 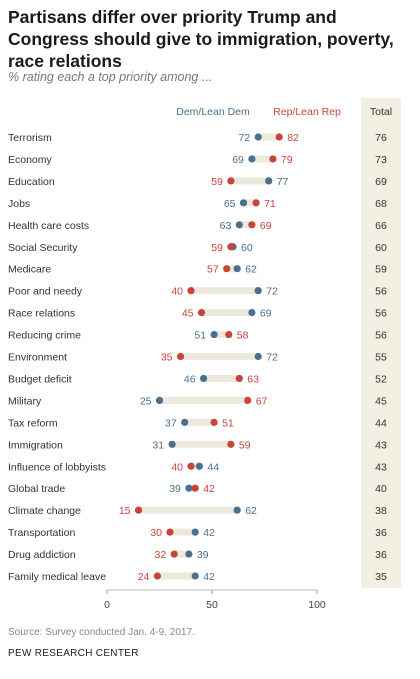 I want to click on chart-row: Social Security 60 59 60, so click(x=197, y=248).